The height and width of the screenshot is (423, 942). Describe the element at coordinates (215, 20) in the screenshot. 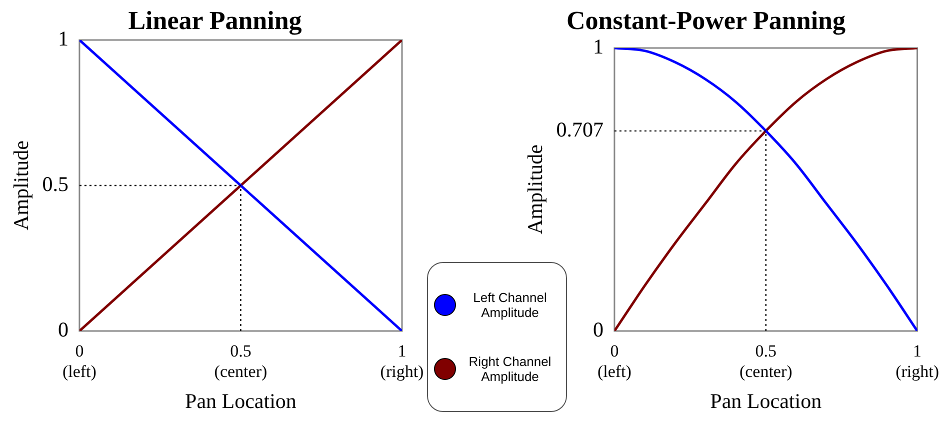

I see `chart-title: Linear Panning` at that location.